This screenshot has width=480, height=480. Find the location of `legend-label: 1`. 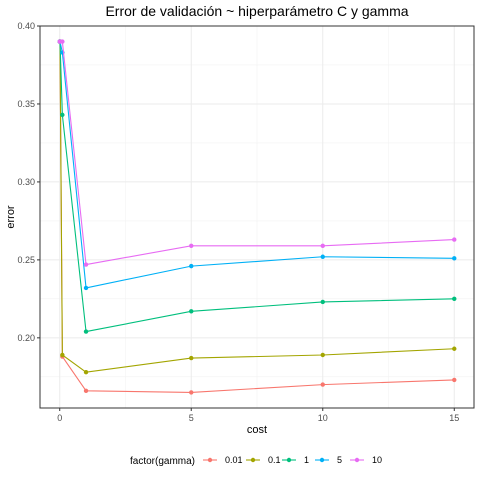

legend-label: 1 is located at coordinates (306, 460).